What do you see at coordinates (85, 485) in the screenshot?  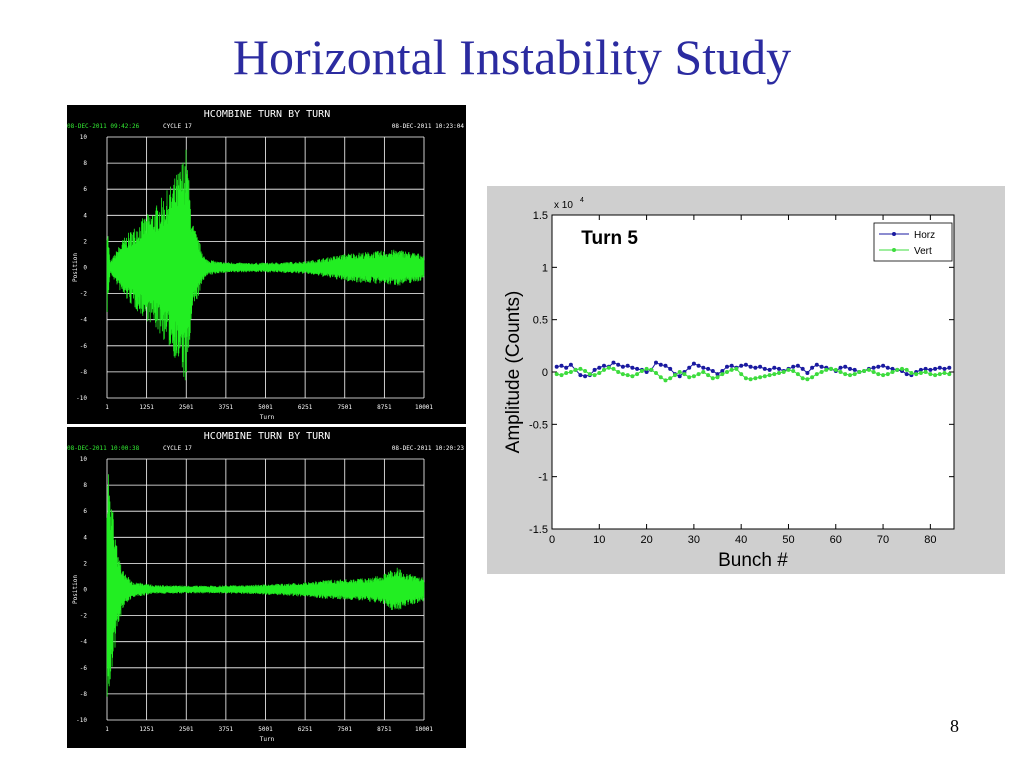 I see `scope-y-tick-label: 8` at bounding box center [85, 485].